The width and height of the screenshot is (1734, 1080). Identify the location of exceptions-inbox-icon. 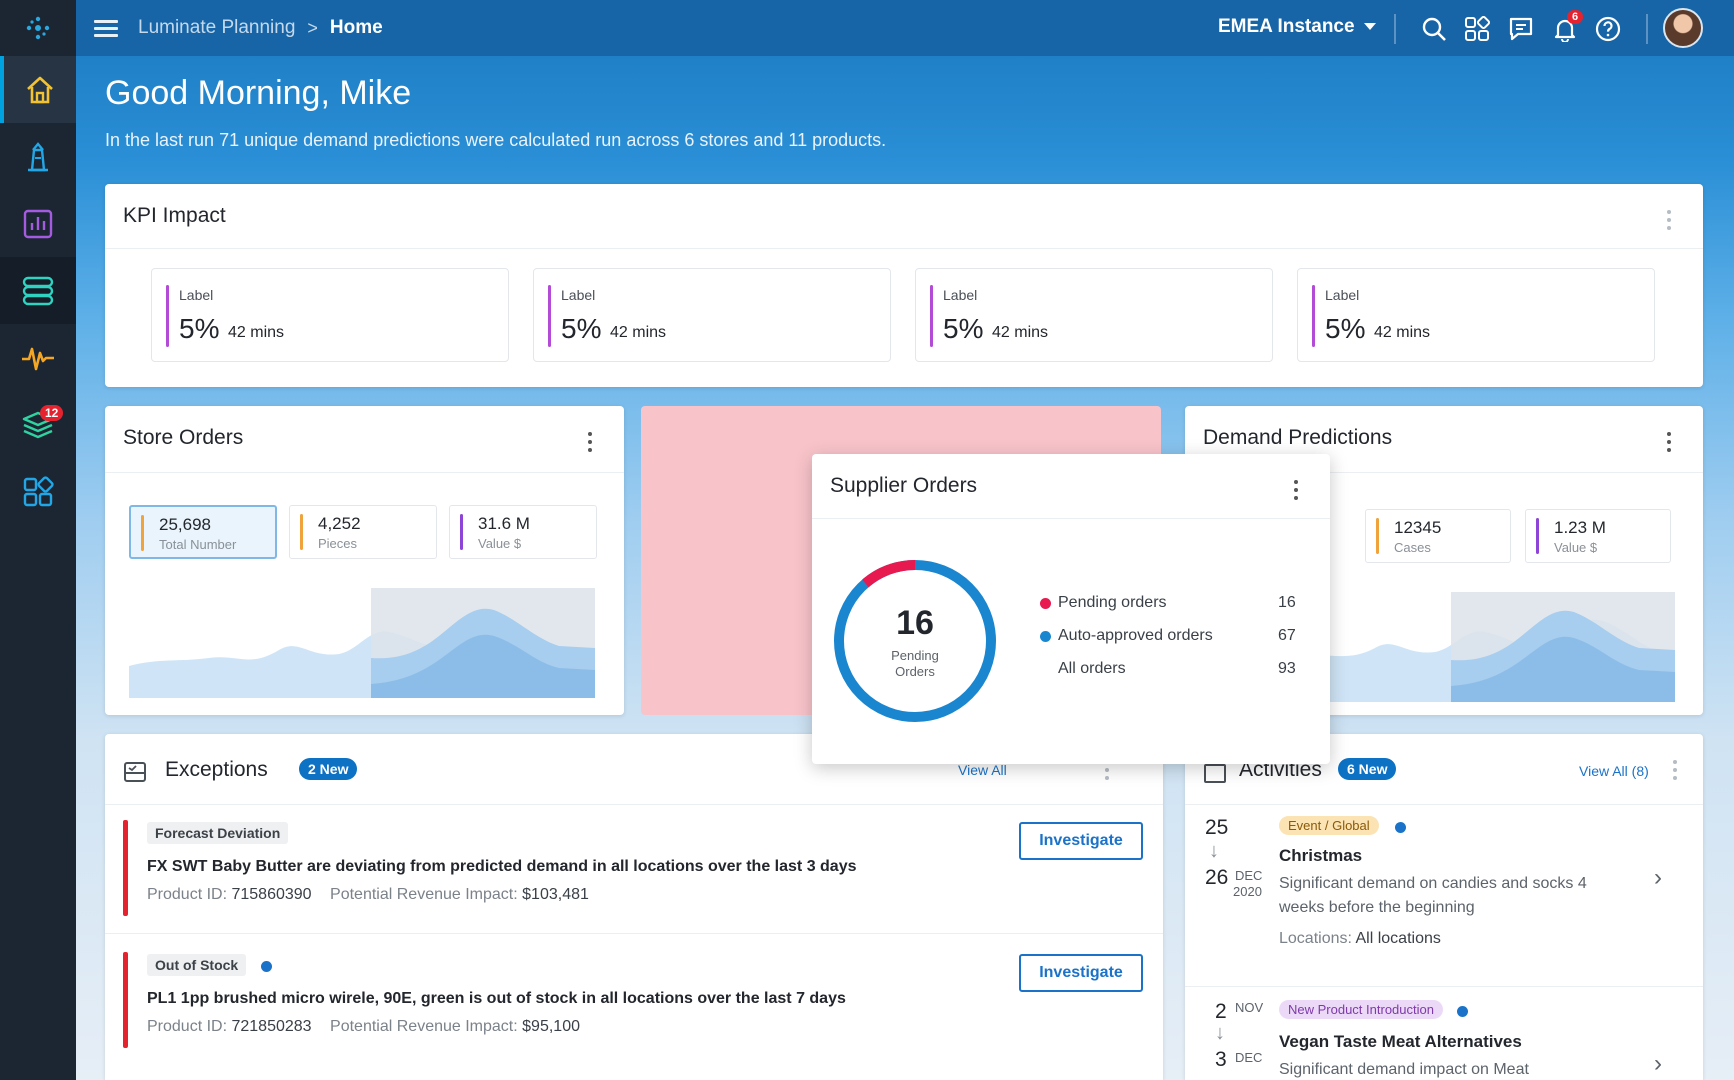
(135, 772).